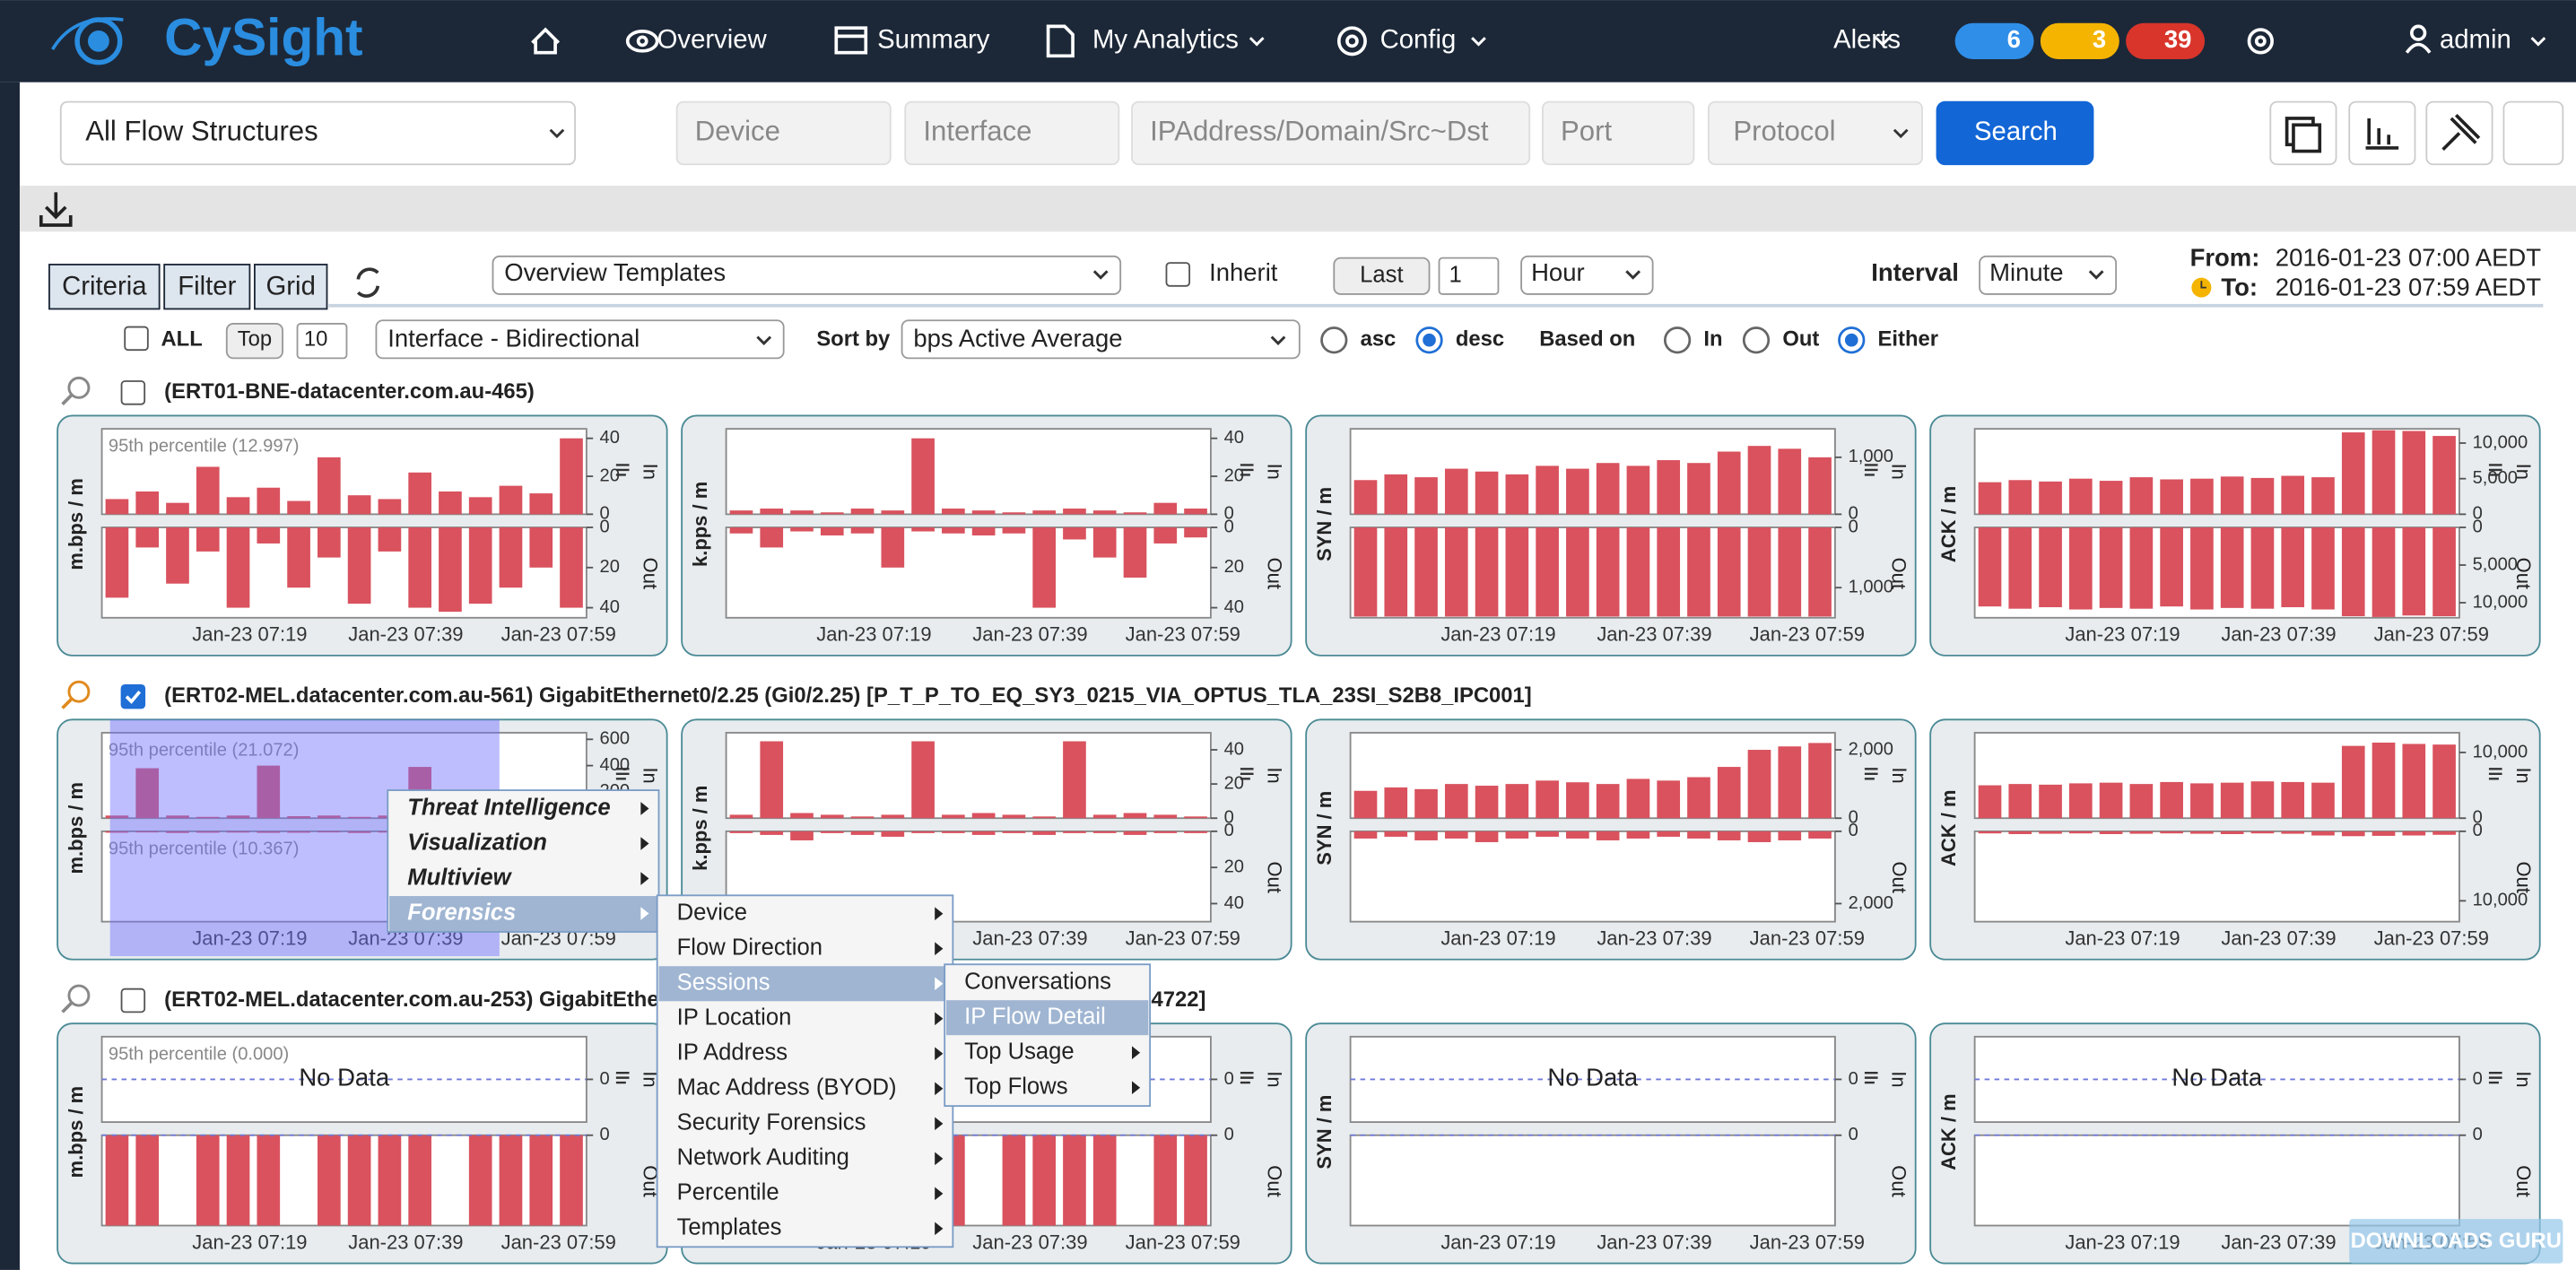 The image size is (2576, 1270). Describe the element at coordinates (254, 341) in the screenshot. I see `top-button` at that location.